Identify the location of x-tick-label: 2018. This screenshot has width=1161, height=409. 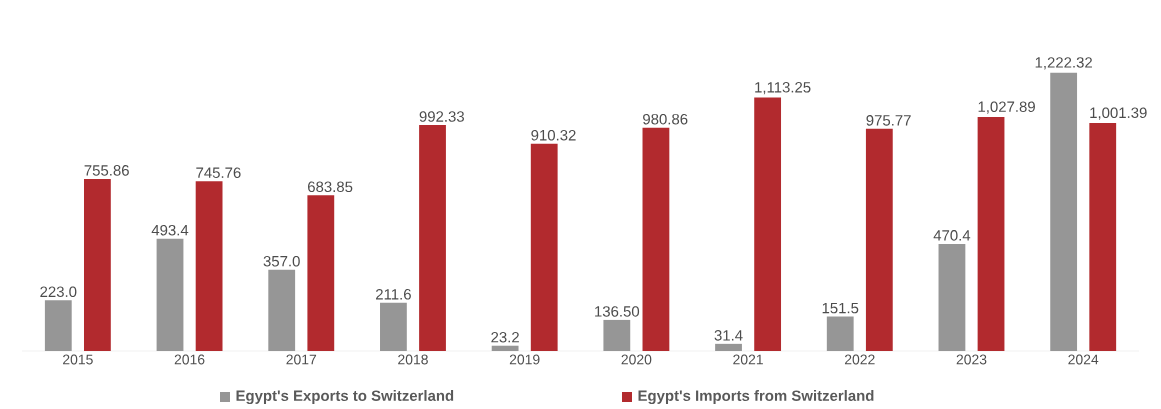
(413, 359).